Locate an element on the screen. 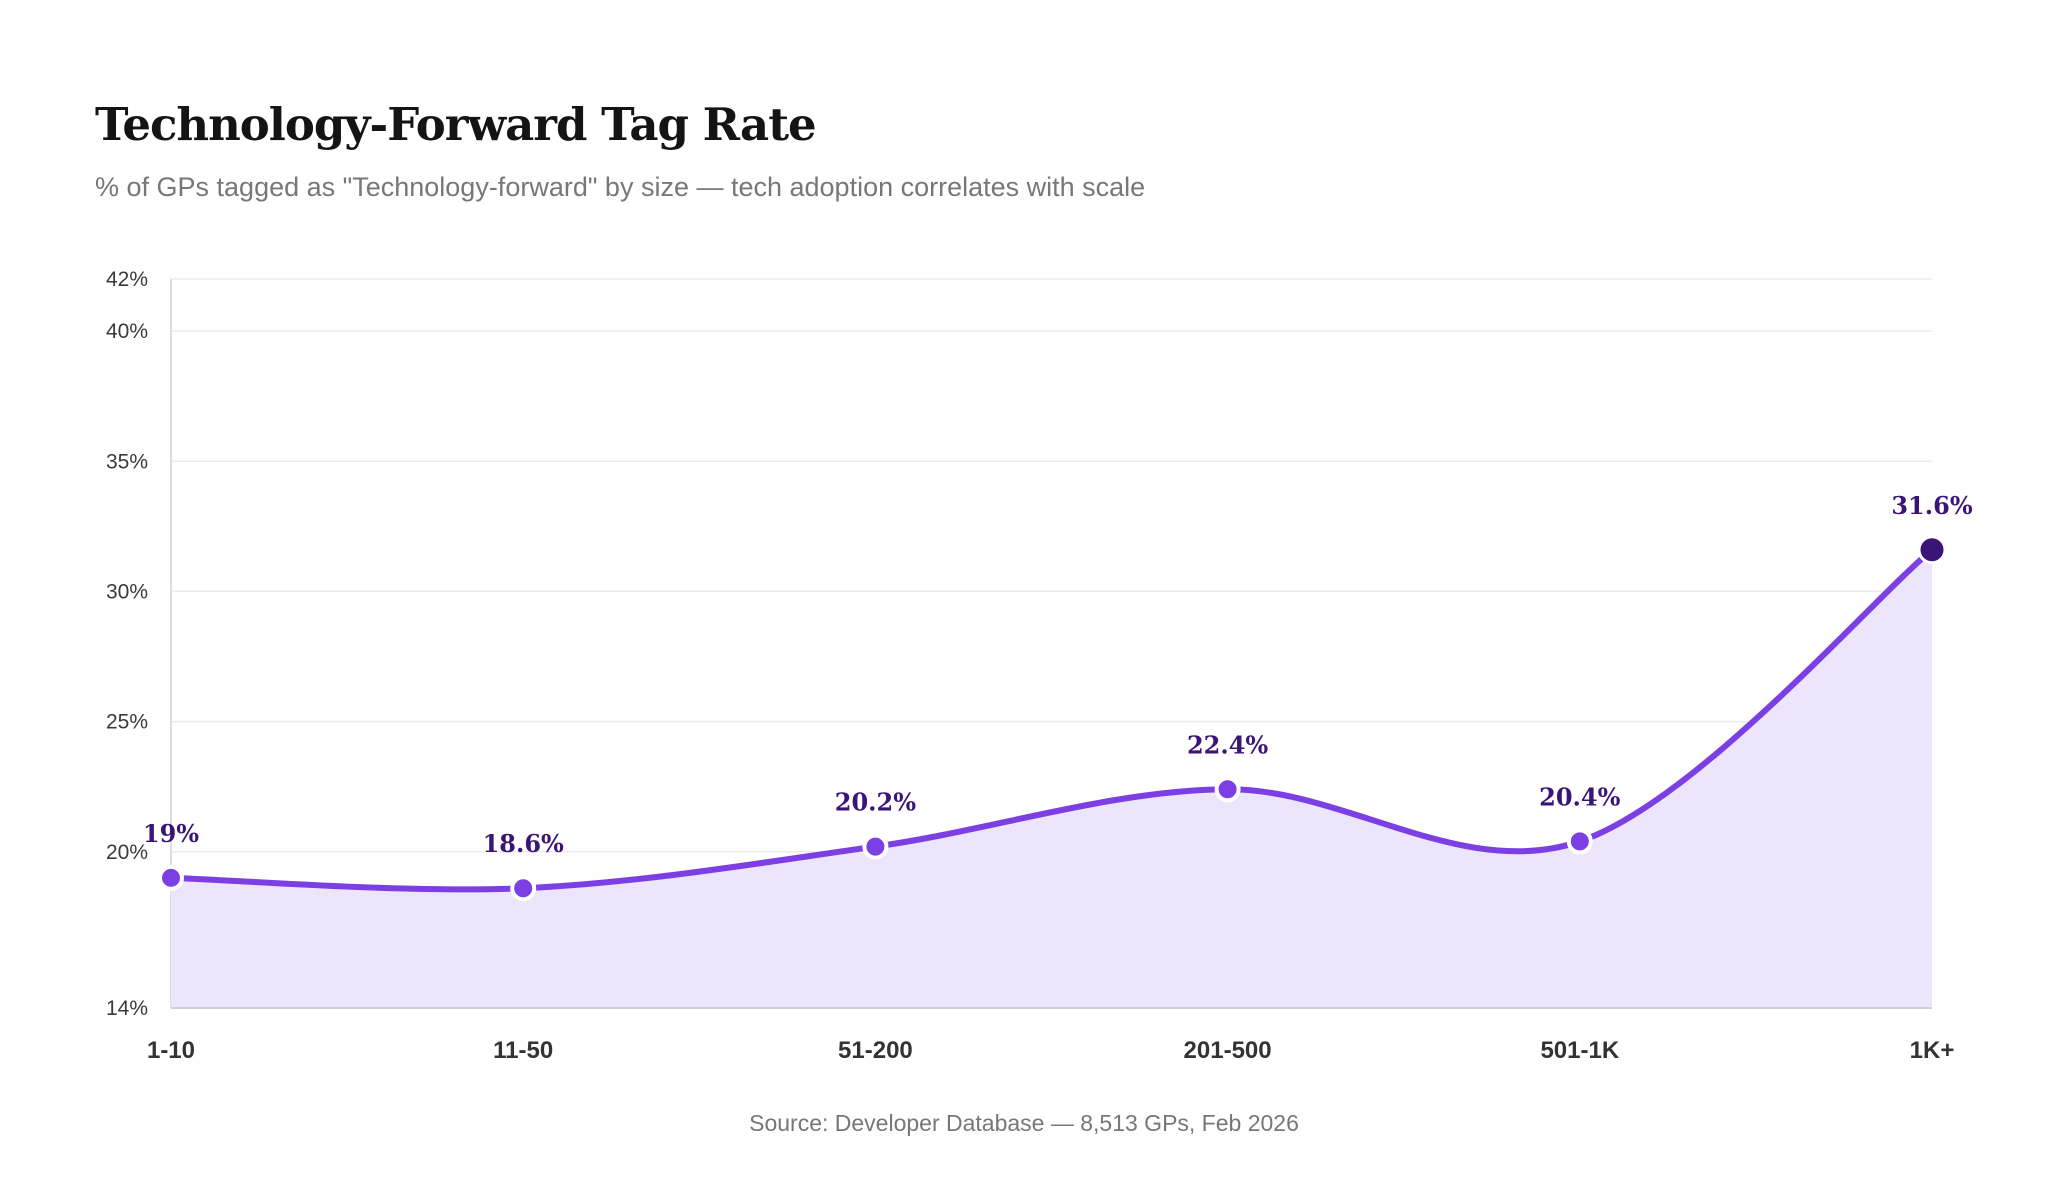 The height and width of the screenshot is (1203, 2048). y-tick-label: 42% is located at coordinates (127, 279).